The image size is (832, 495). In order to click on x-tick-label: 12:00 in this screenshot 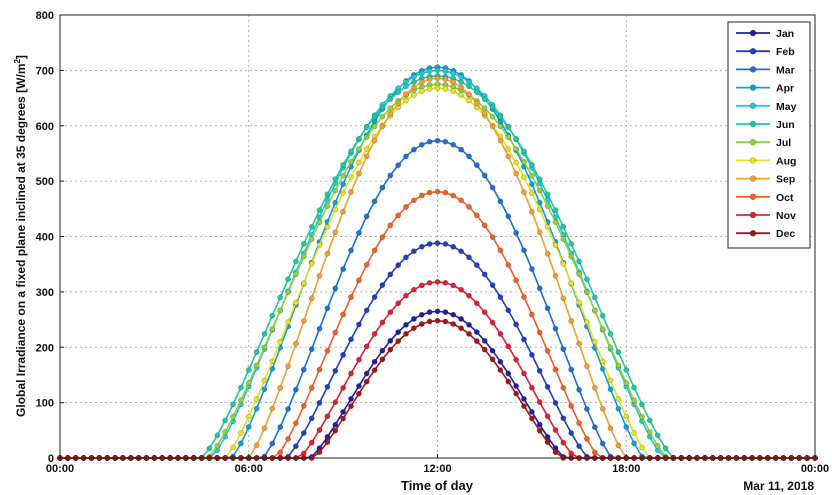, I will do `click(437, 469)`.